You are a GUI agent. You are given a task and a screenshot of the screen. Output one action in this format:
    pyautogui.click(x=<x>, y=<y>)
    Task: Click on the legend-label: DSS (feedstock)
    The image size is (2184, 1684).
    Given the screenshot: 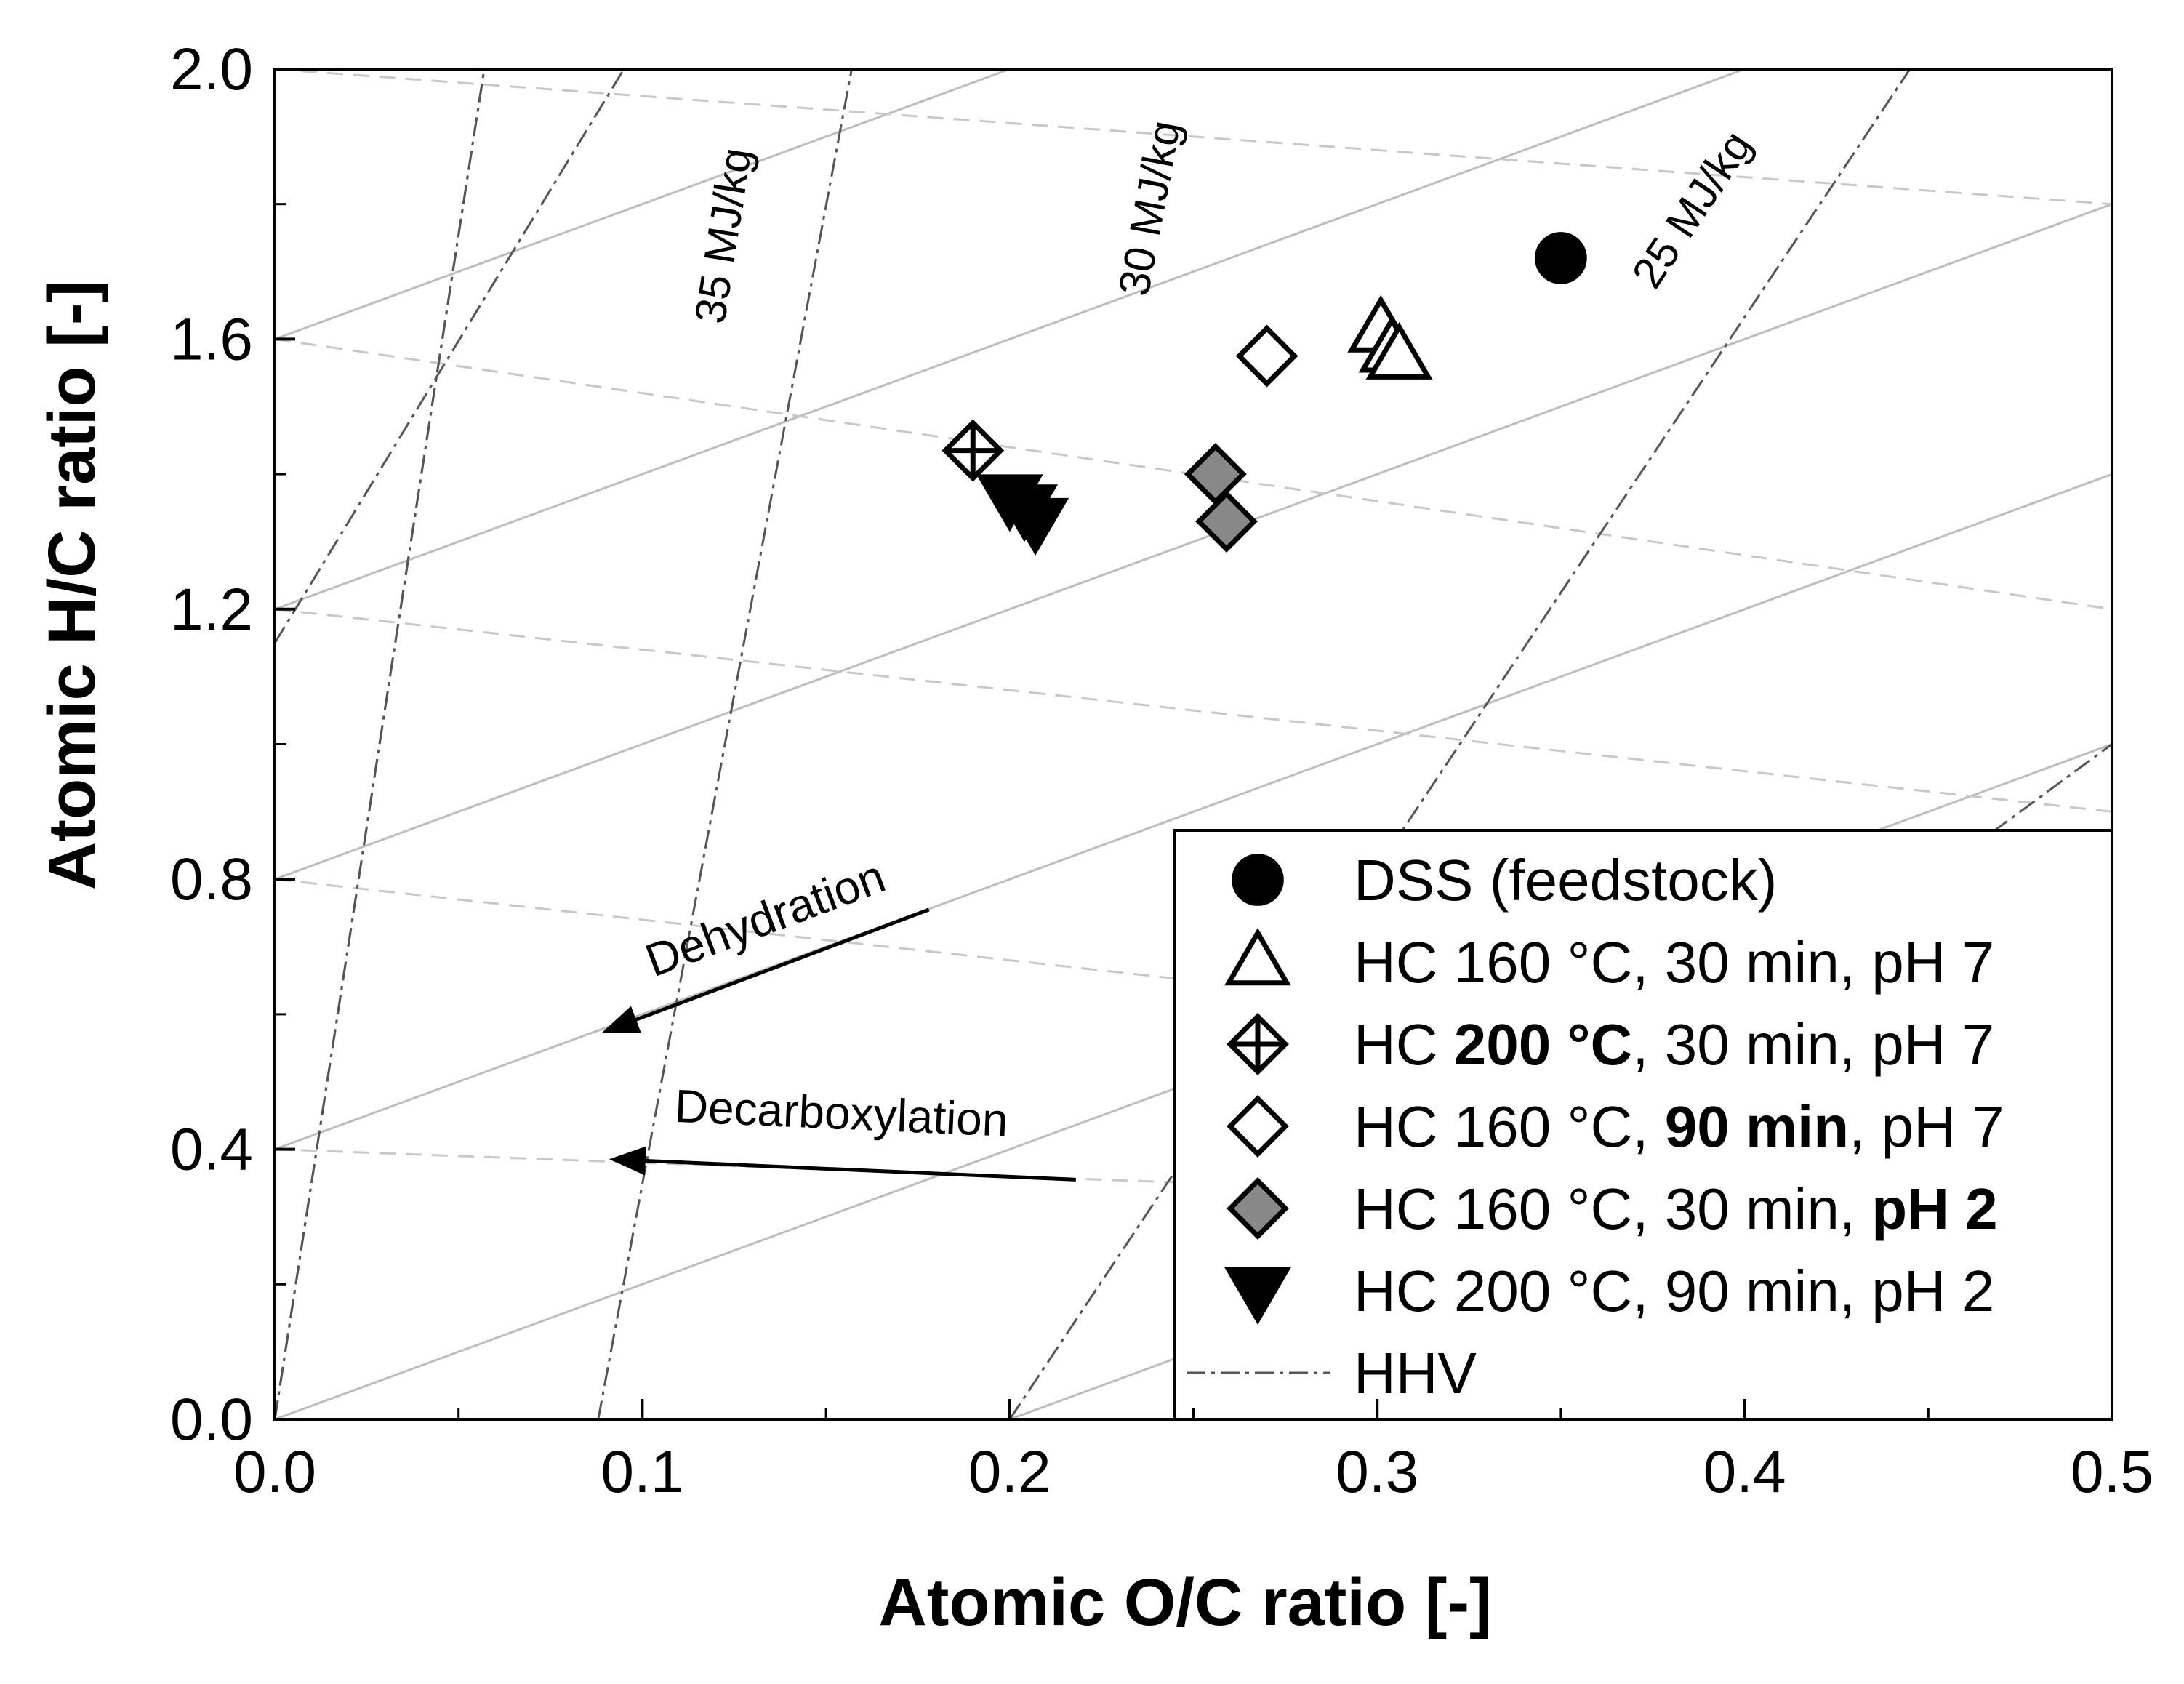 What is the action you would take?
    pyautogui.click(x=1565, y=880)
    